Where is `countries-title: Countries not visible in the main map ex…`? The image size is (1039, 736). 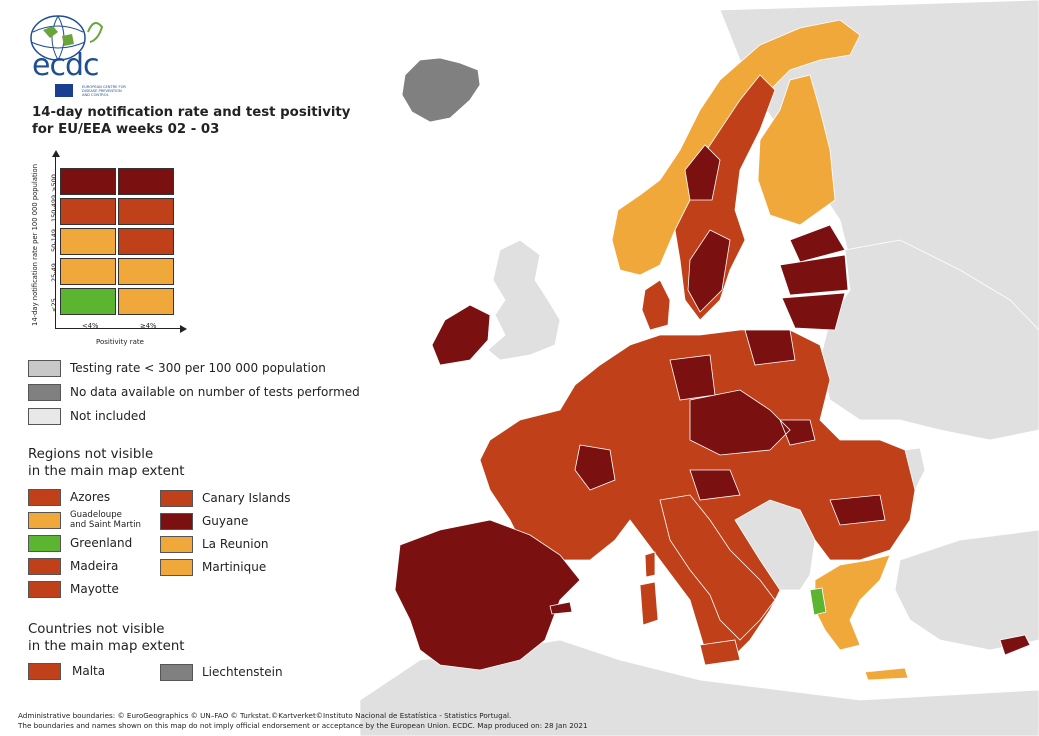
countries-title: Countries not visible in the main map ex… is located at coordinates (106, 638).